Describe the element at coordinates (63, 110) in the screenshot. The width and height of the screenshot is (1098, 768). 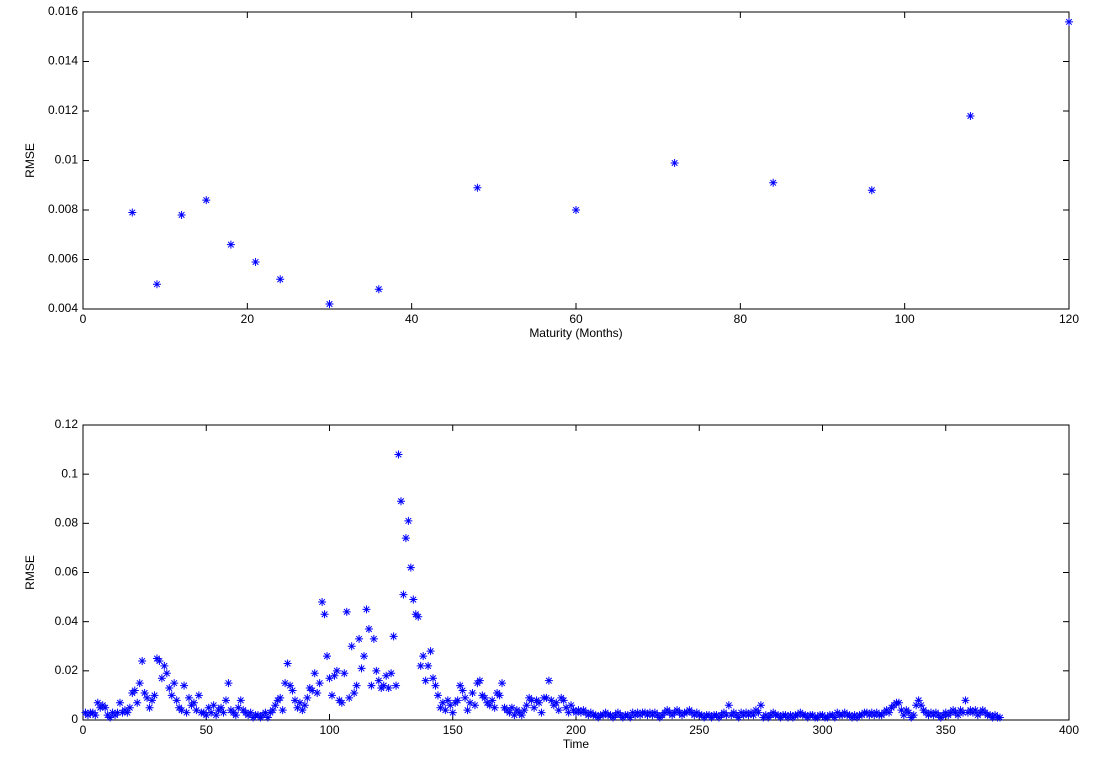
I see `y-tick-label: 0.012` at that location.